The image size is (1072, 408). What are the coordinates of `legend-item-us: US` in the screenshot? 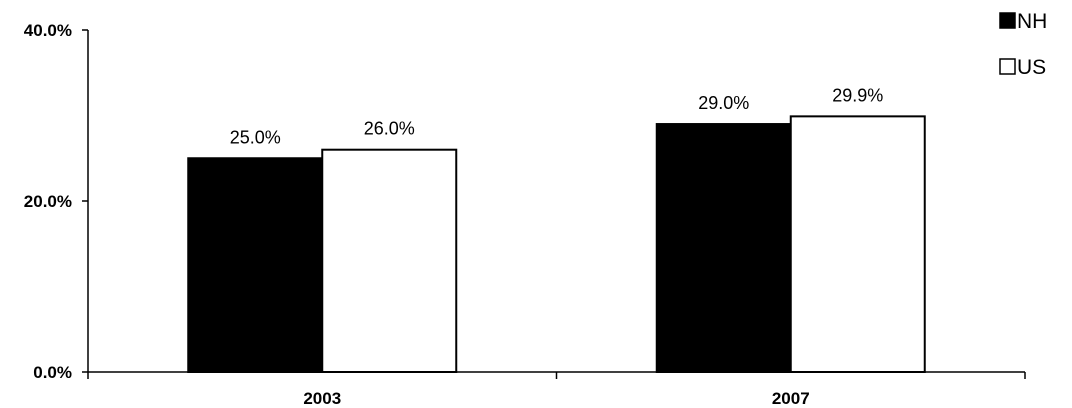 It's located at (1022, 67).